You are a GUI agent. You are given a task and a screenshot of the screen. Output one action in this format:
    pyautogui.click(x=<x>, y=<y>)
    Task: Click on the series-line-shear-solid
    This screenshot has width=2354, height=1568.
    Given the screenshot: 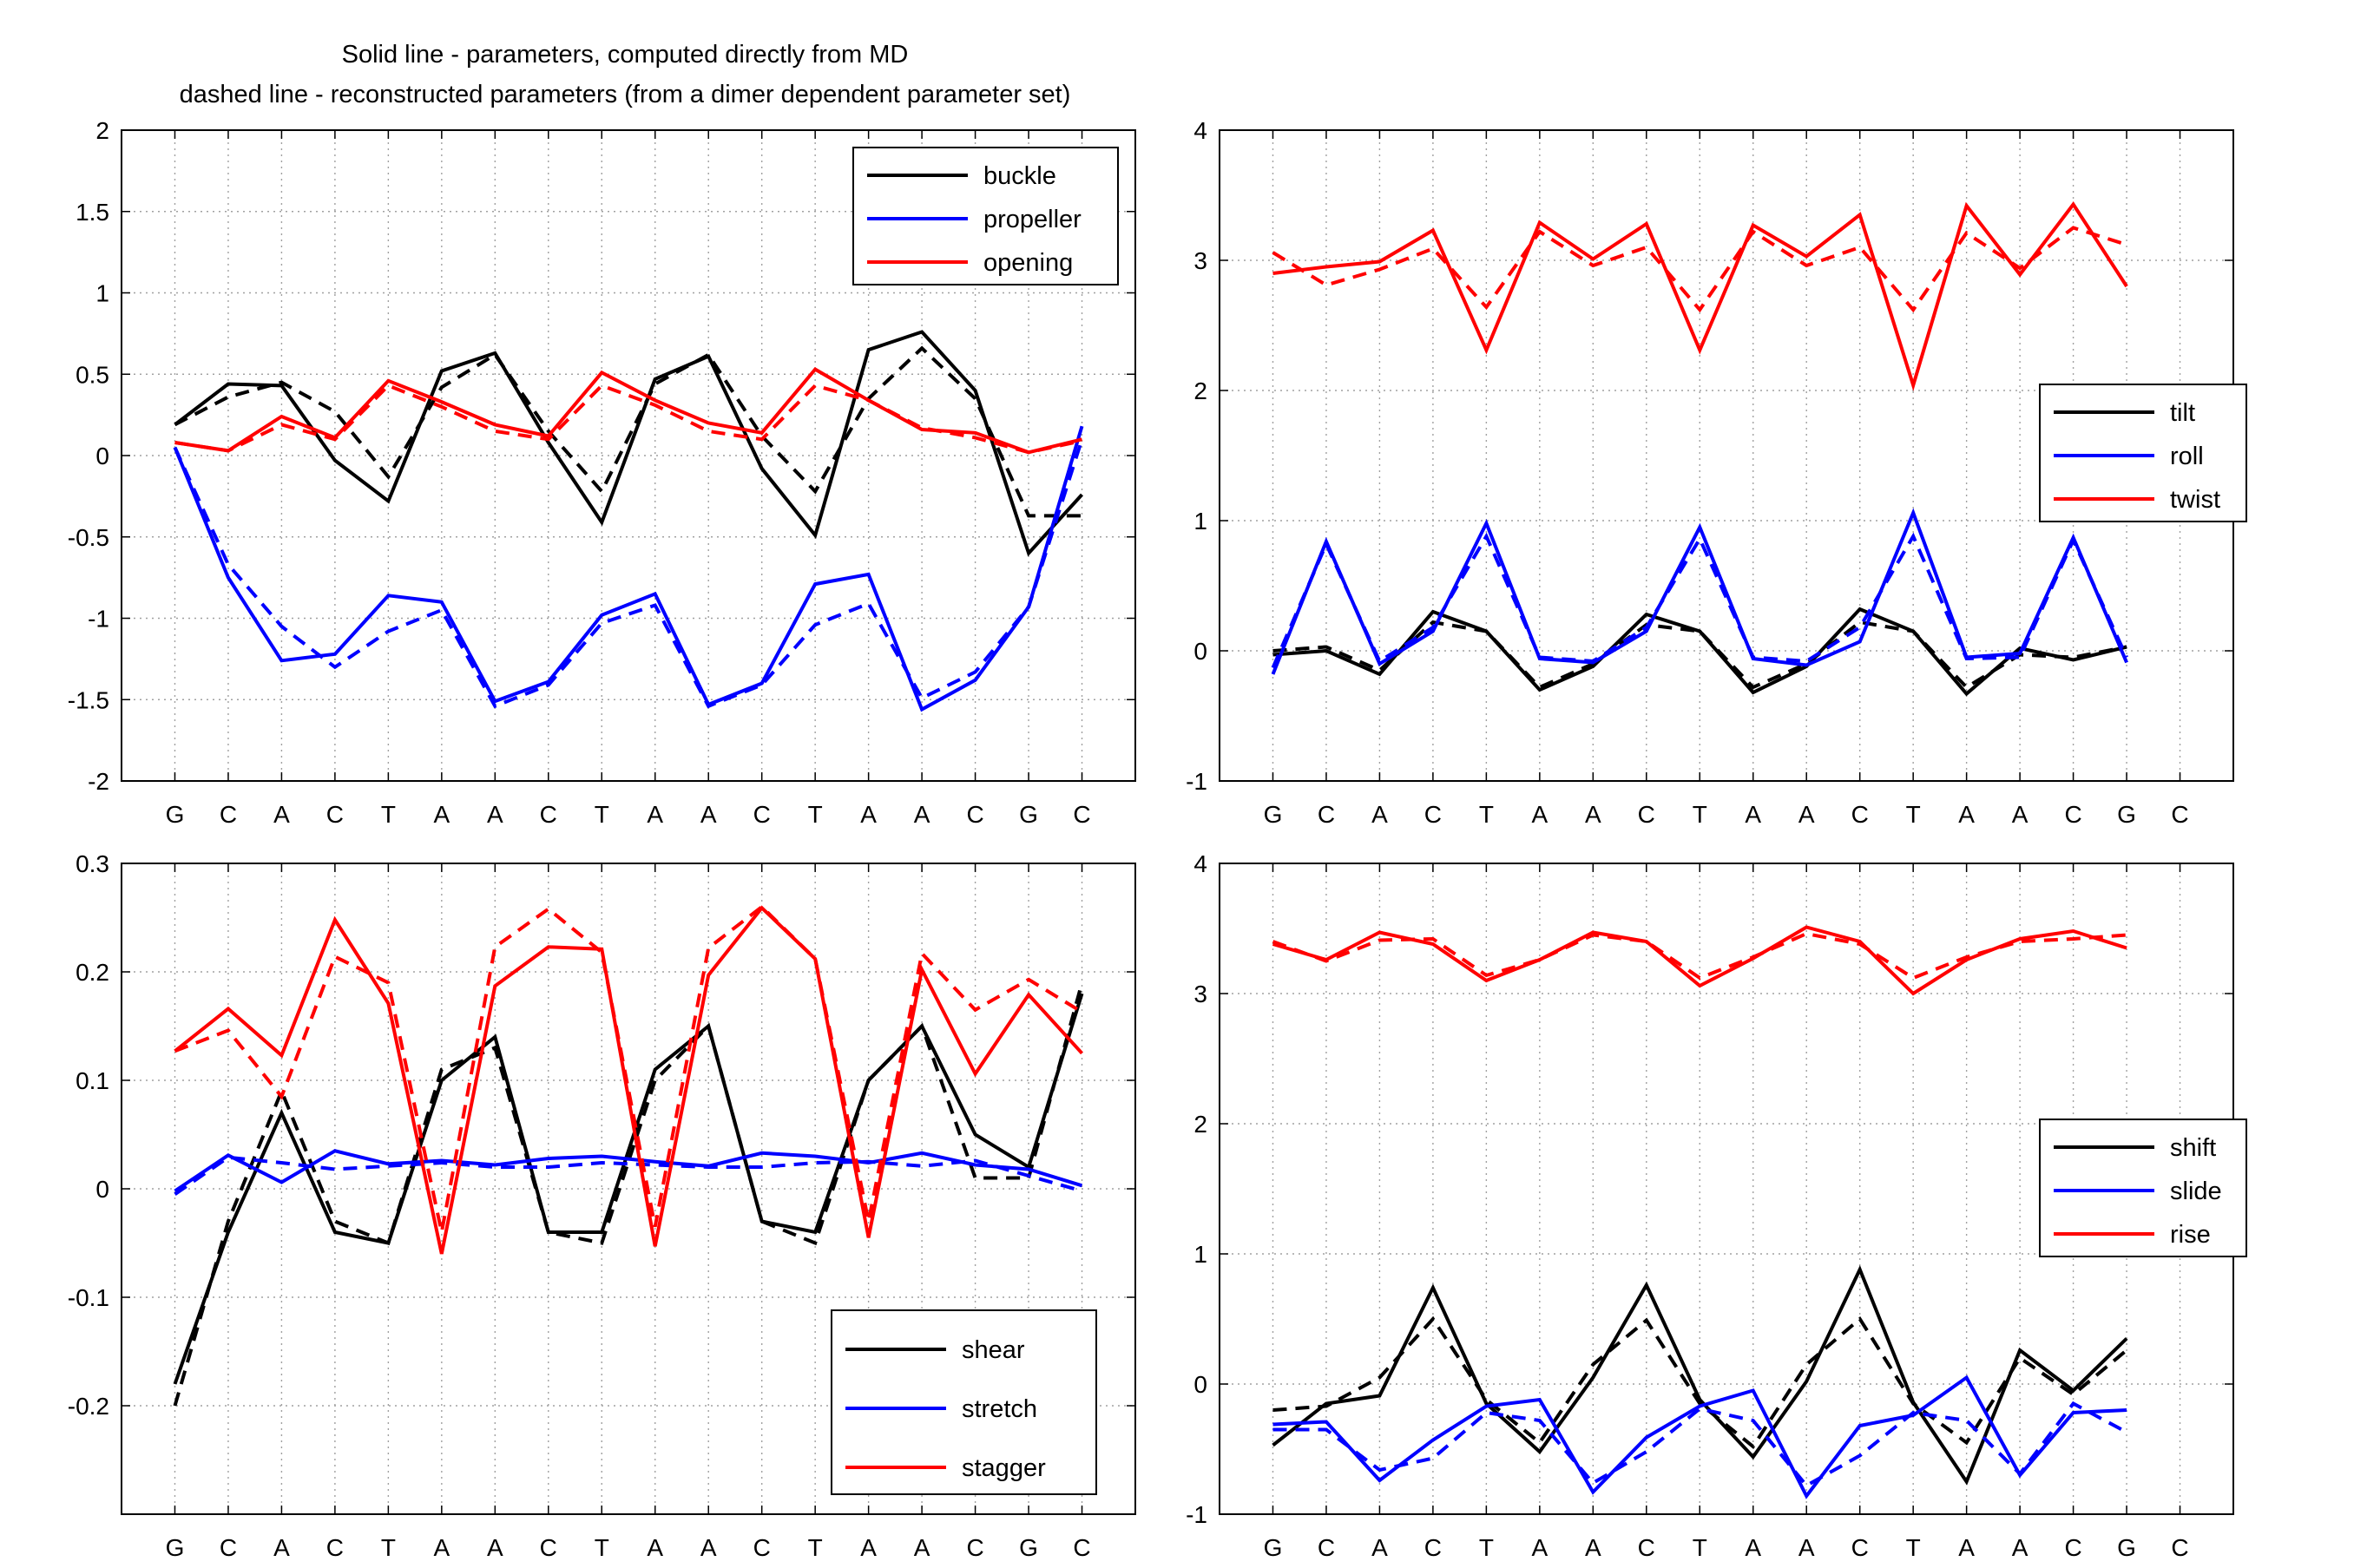 What is the action you would take?
    pyautogui.click(x=629, y=1189)
    